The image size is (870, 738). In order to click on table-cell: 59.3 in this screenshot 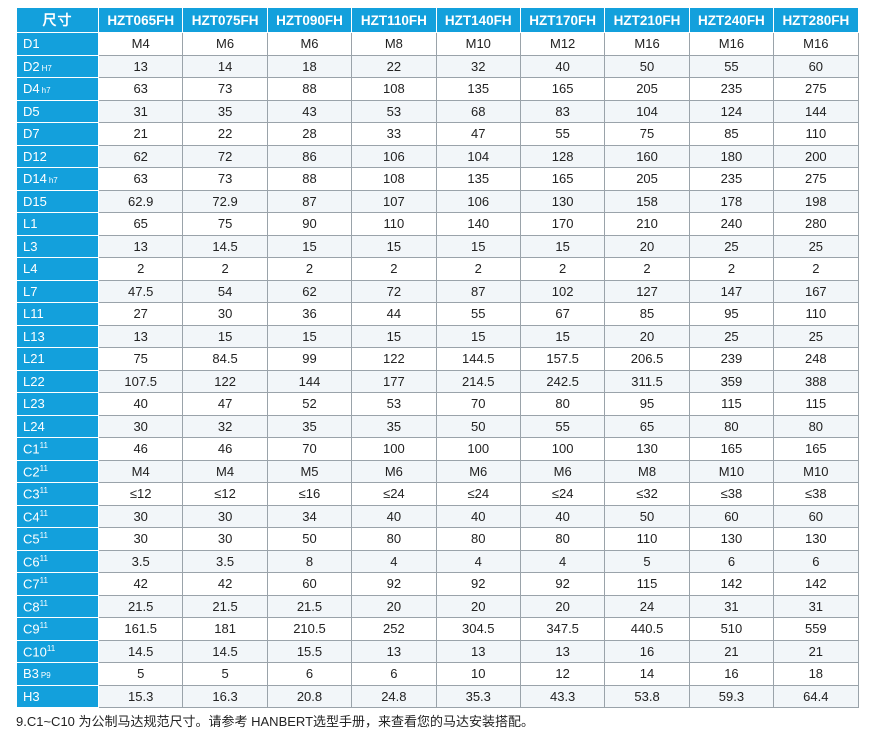, I will do `click(731, 696)`.